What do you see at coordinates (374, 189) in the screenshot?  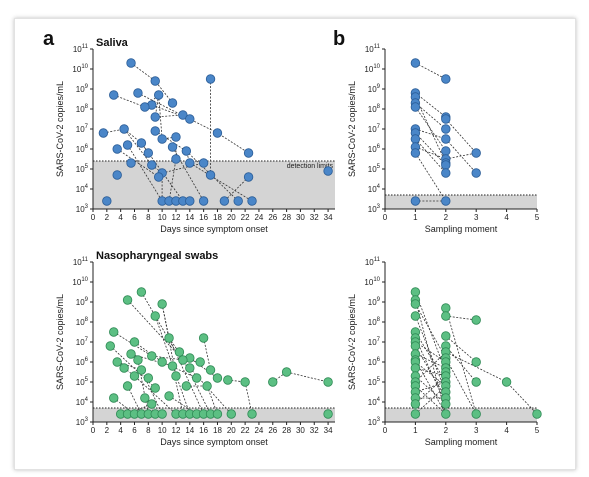 I see `y-tick-label: 10⁴` at bounding box center [374, 189].